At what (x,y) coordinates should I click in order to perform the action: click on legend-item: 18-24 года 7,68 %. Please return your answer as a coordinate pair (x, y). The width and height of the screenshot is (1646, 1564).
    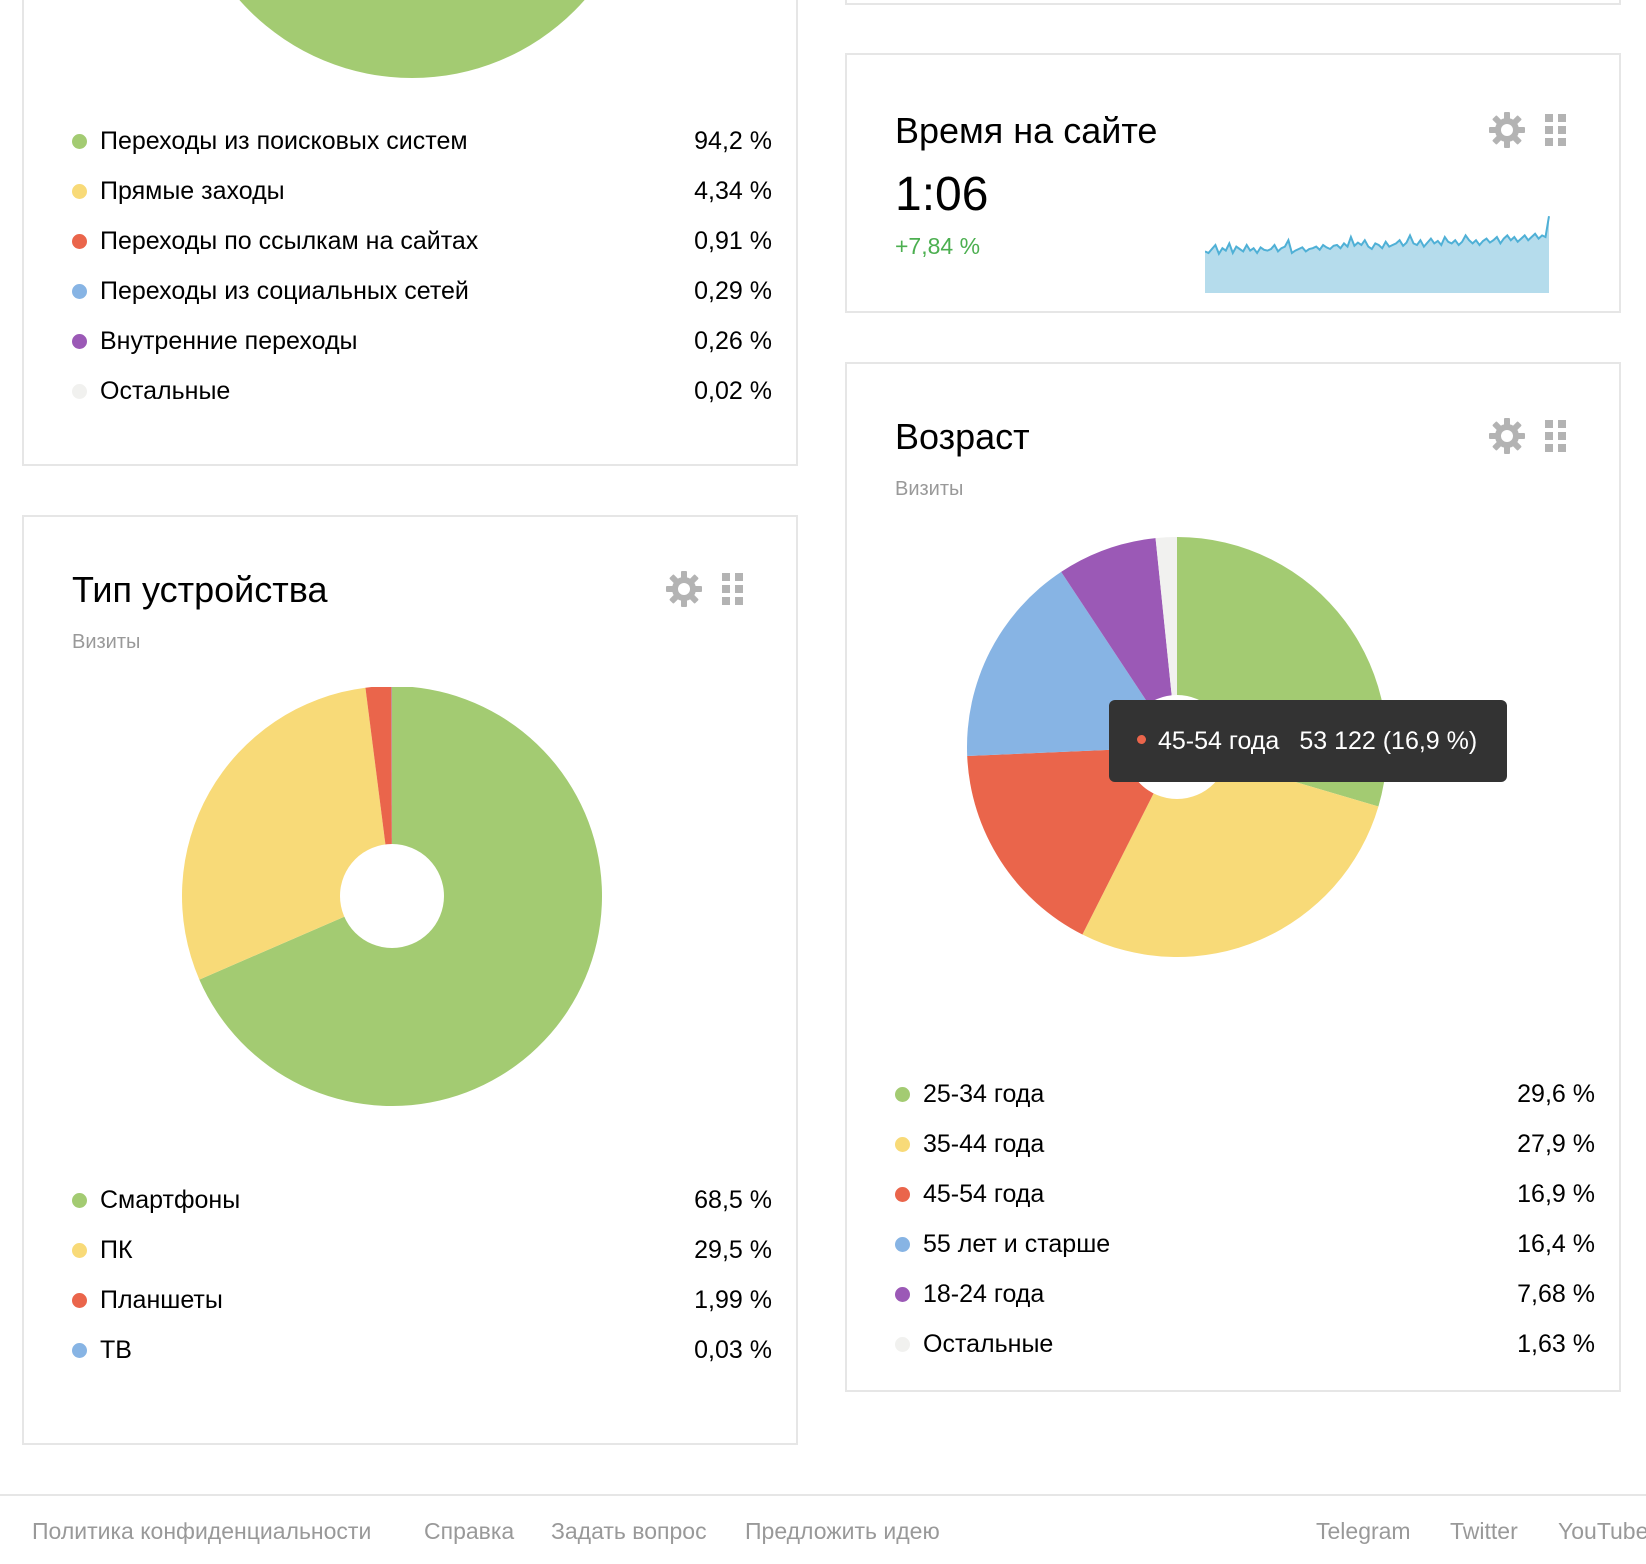
    Looking at the image, I should click on (1245, 1294).